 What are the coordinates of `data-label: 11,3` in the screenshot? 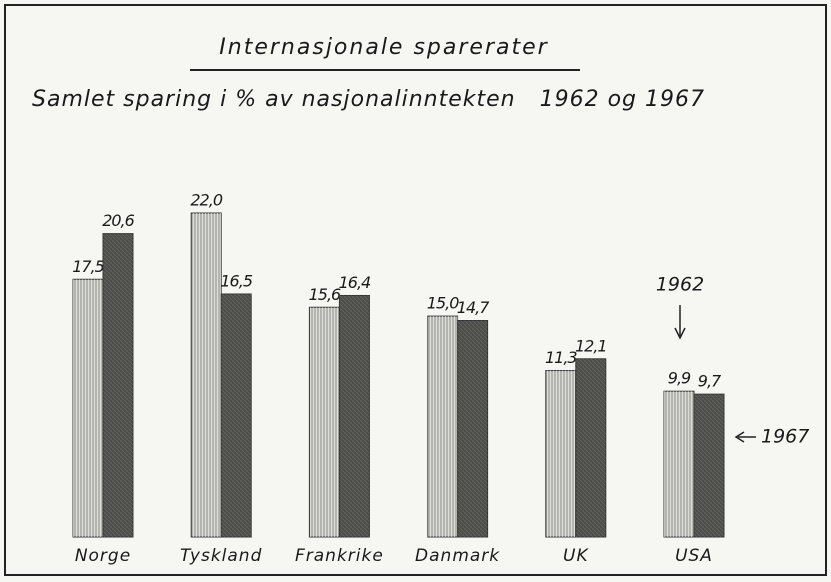 It's located at (561, 357).